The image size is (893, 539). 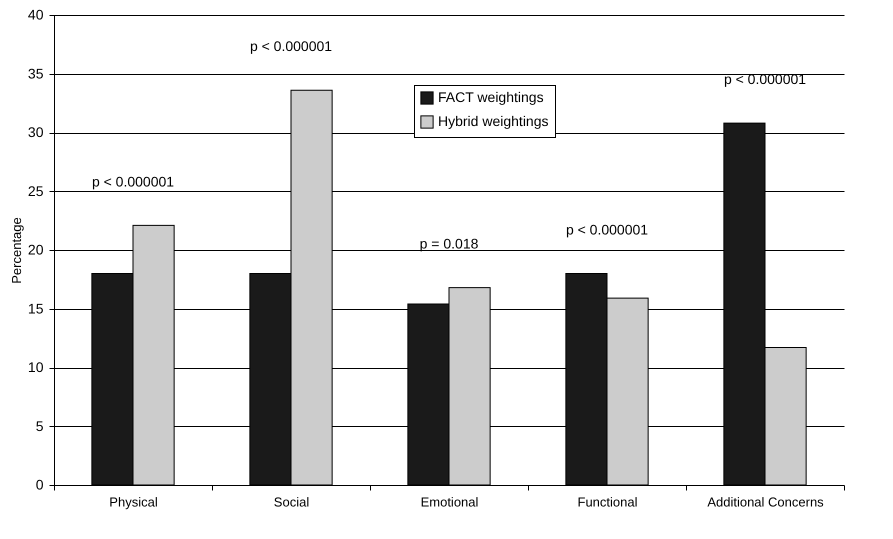 What do you see at coordinates (491, 97) in the screenshot?
I see `legend-label: FACT weightings` at bounding box center [491, 97].